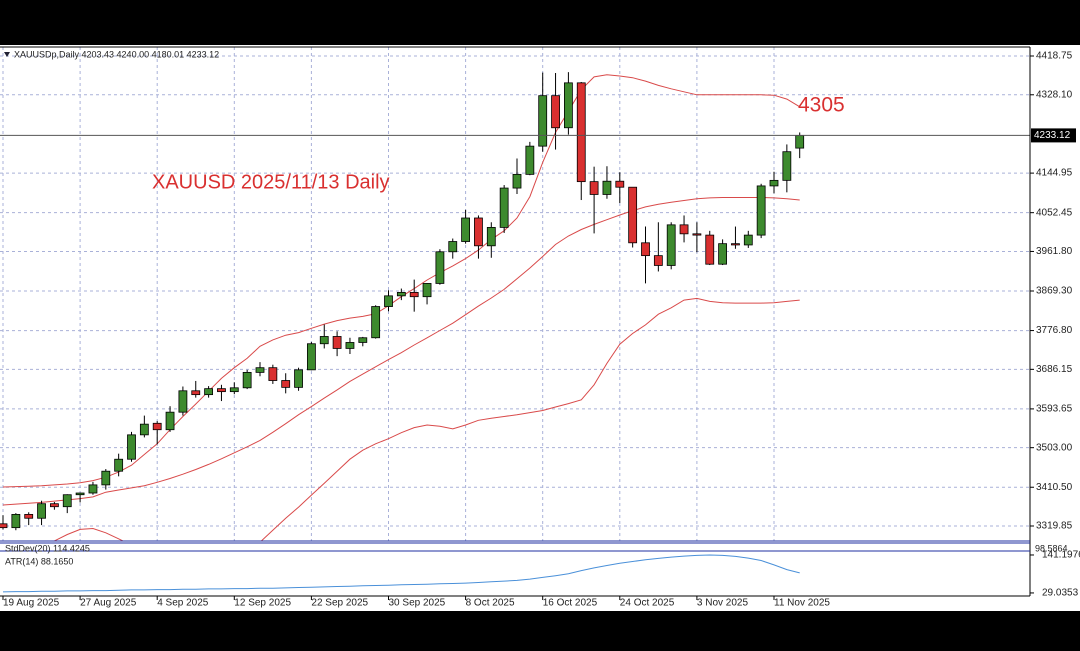 This screenshot has width=1080, height=651. What do you see at coordinates (47, 548) in the screenshot?
I see `indicator-label: StdDev(20) 114.4245` at bounding box center [47, 548].